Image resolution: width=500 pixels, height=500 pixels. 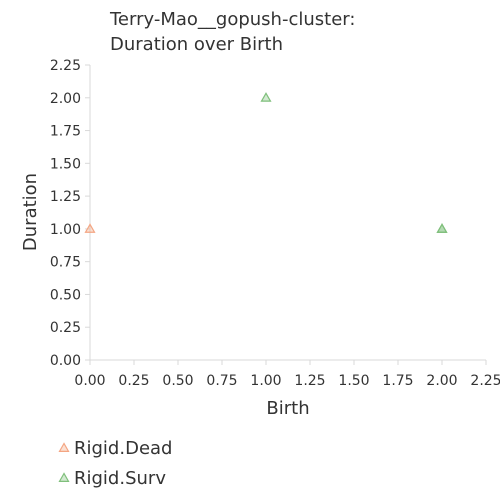 I want to click on x-tick-label: 2.25, so click(x=485, y=381).